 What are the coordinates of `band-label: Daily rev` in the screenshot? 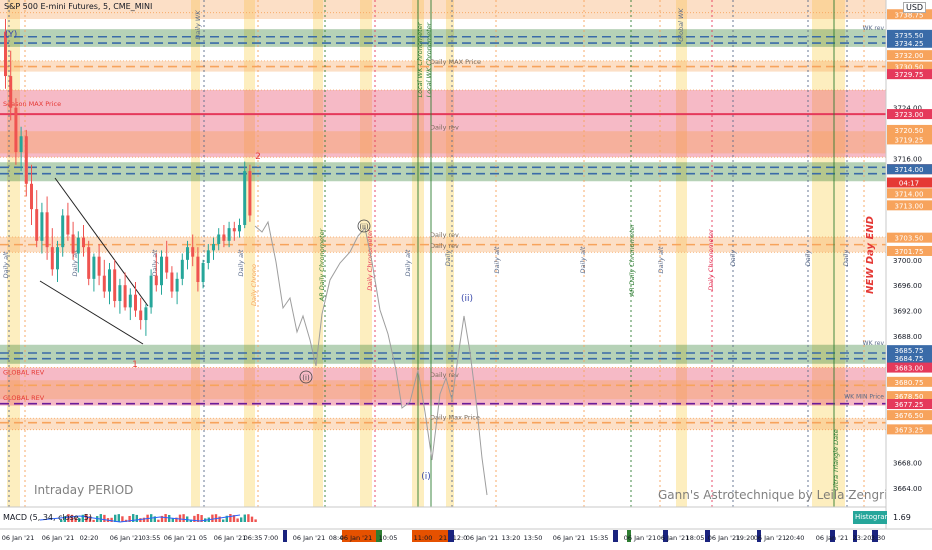 It's located at (444, 246).